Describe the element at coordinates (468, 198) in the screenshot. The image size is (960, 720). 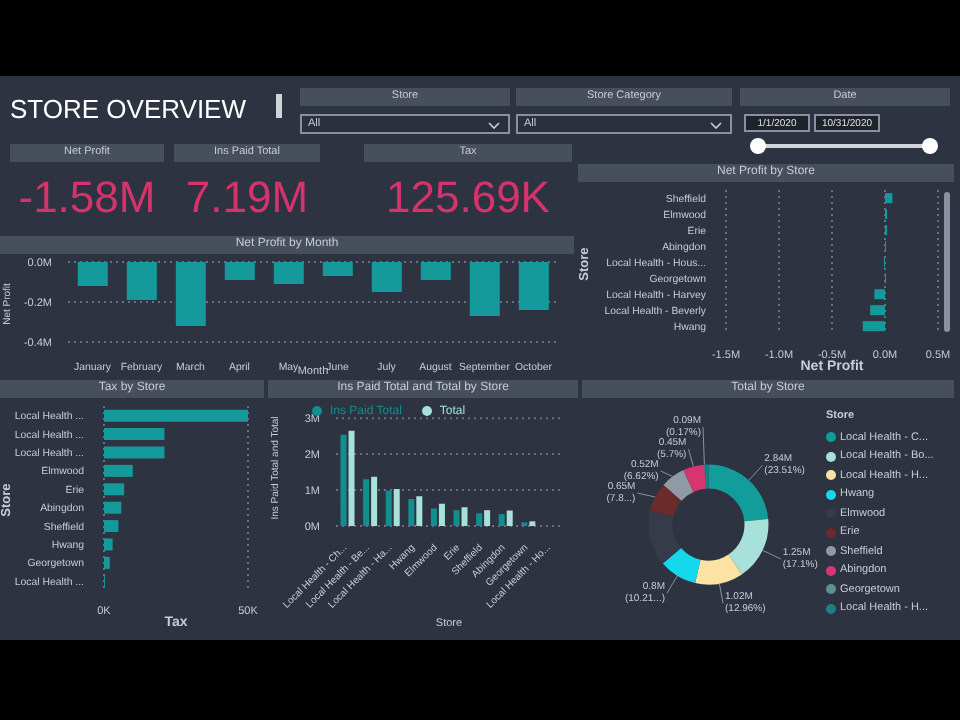
I see `text: 125.69K` at that location.